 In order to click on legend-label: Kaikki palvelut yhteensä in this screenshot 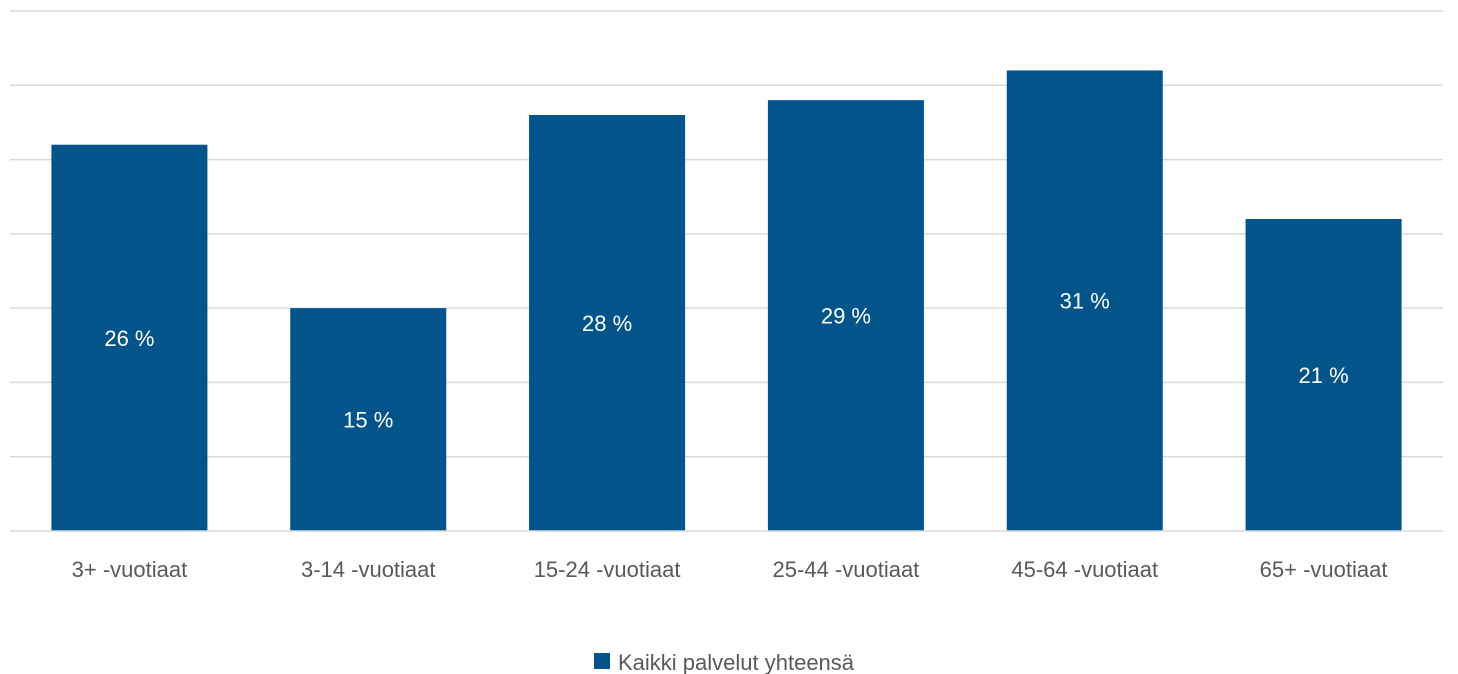, I will do `click(736, 662)`.